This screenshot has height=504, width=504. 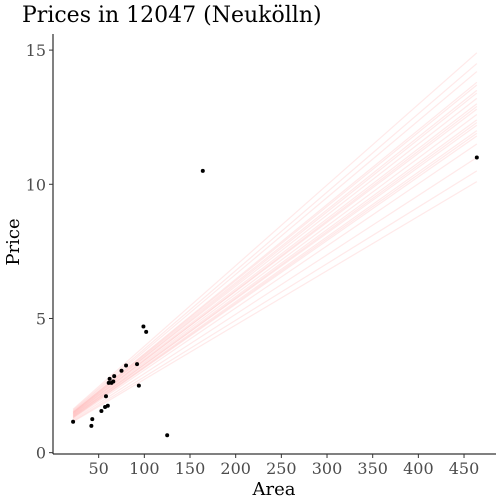 I want to click on chart-title: Prices in 12047 (Neukölln), so click(x=172, y=15).